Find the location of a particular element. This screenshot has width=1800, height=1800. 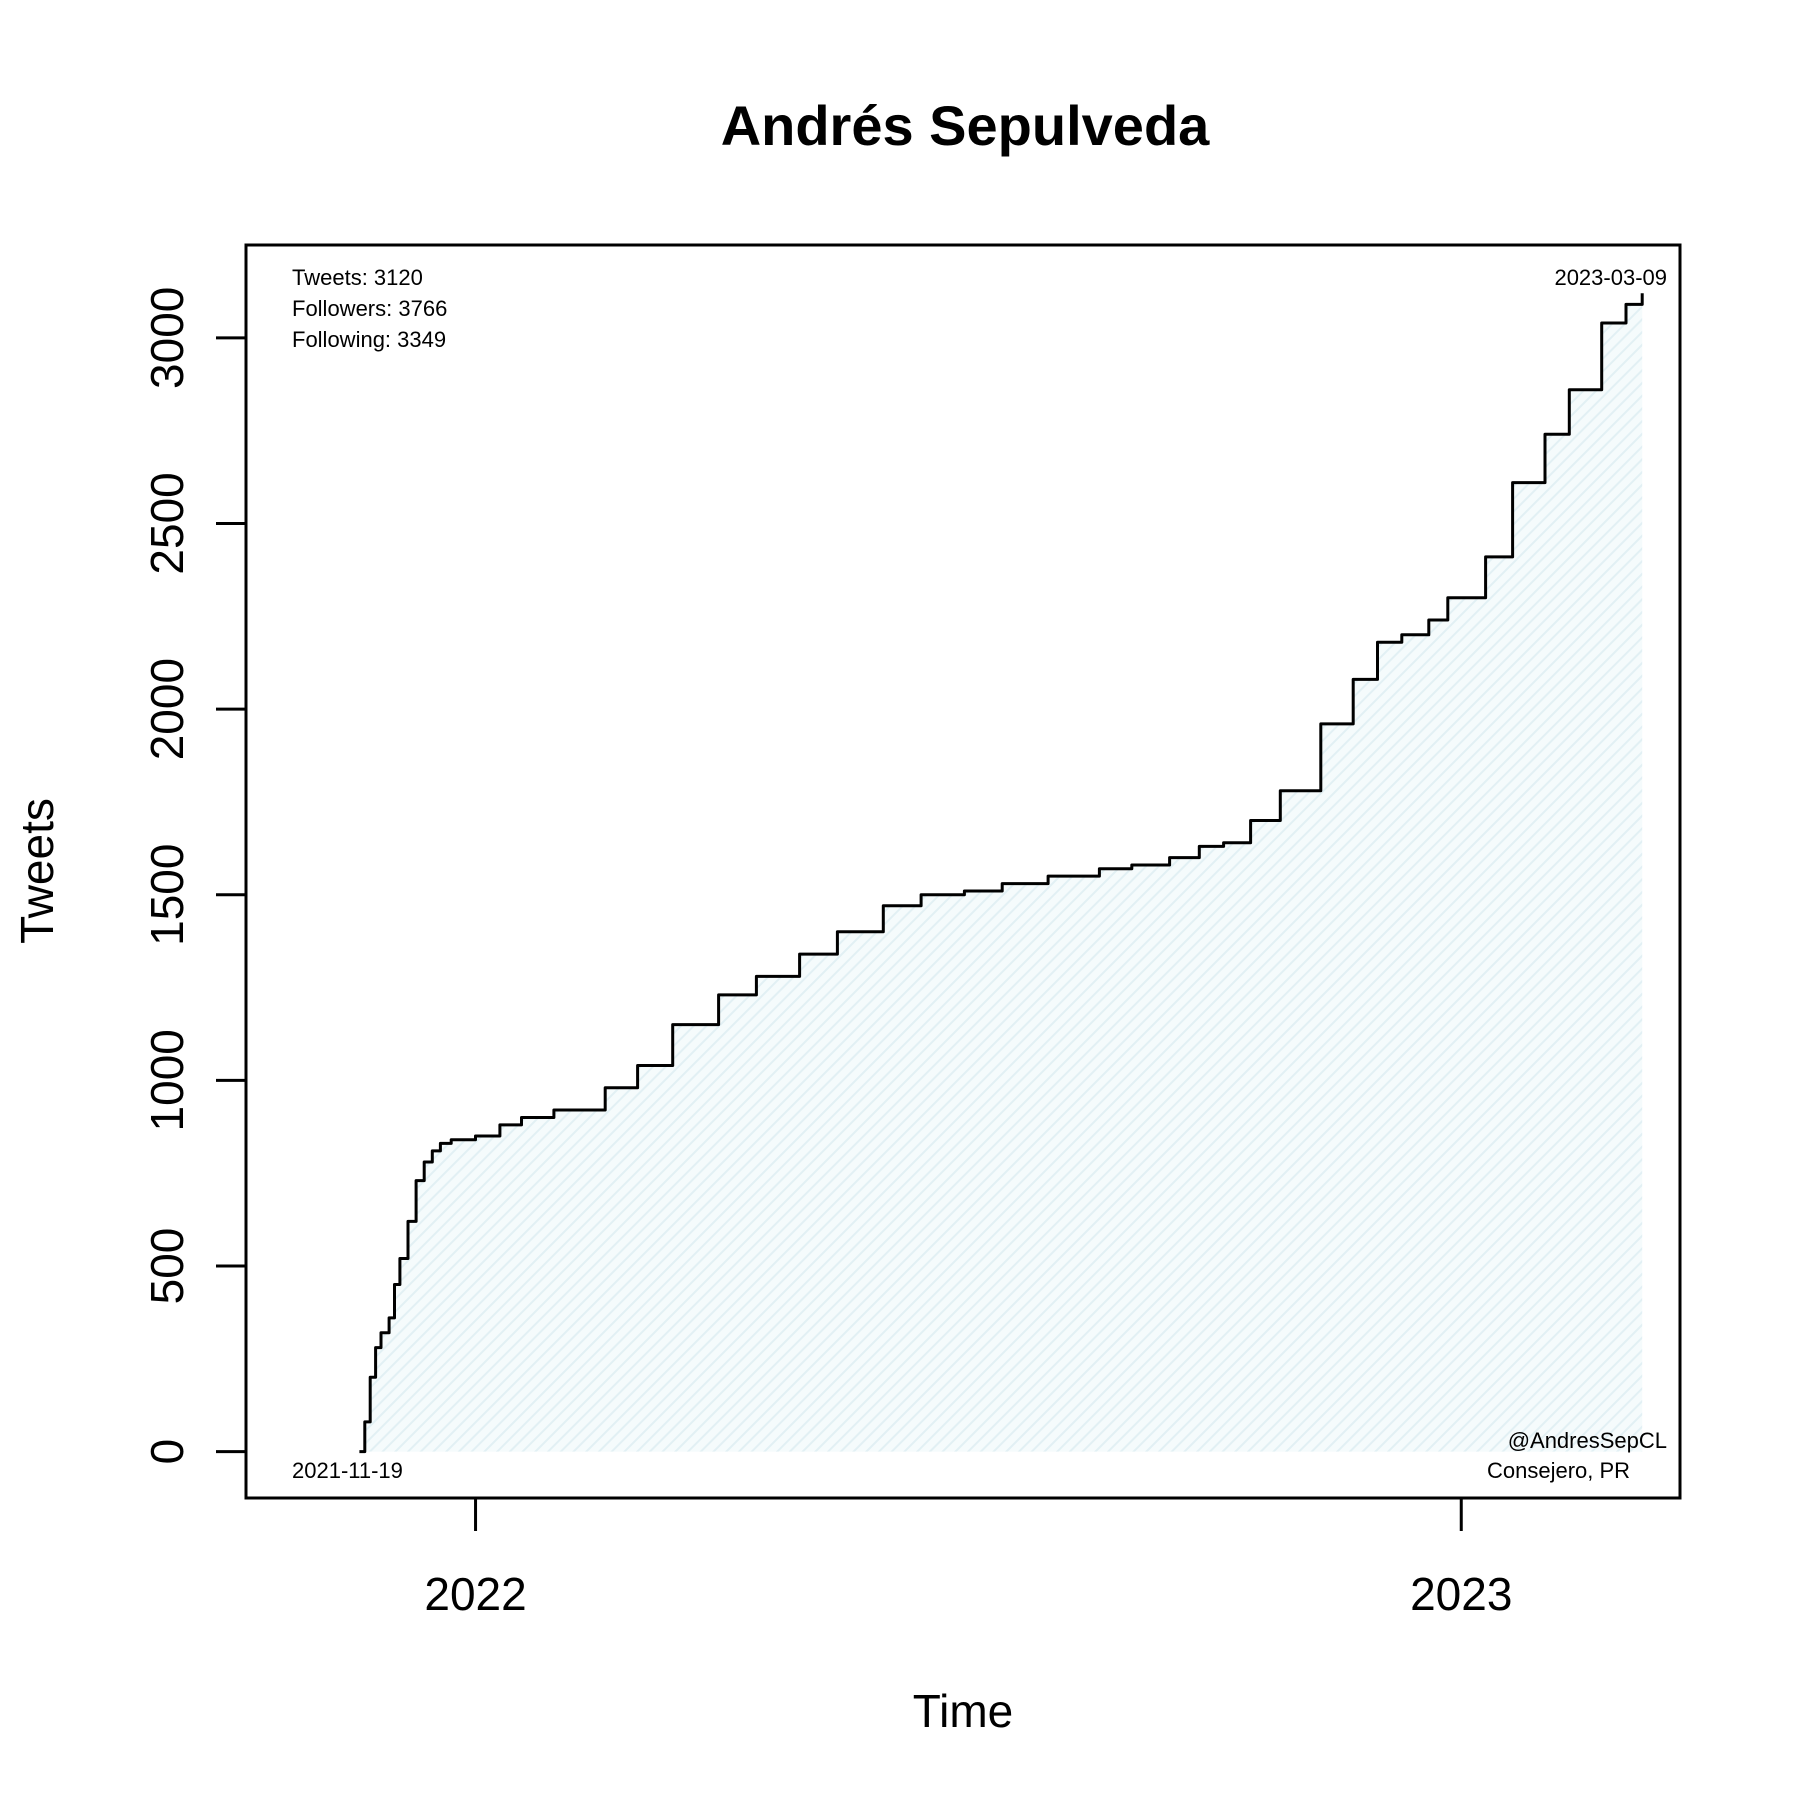

x-axis: 2022 2023 is located at coordinates (968, 1559).